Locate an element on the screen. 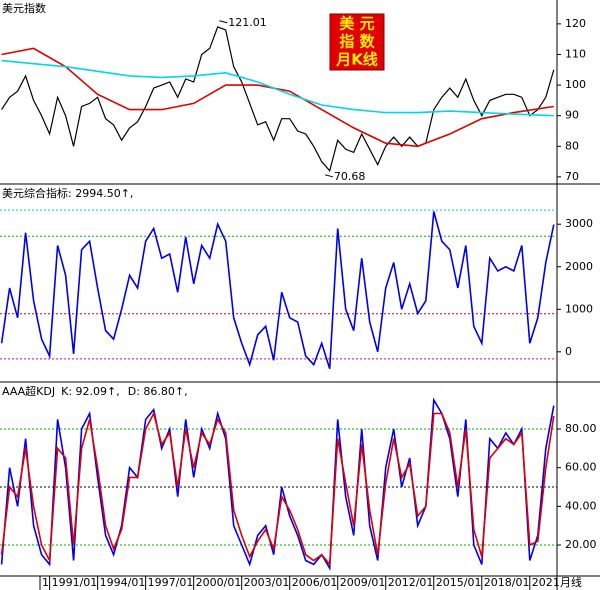  x-tick-label: 1994/01 is located at coordinates (123, 582).